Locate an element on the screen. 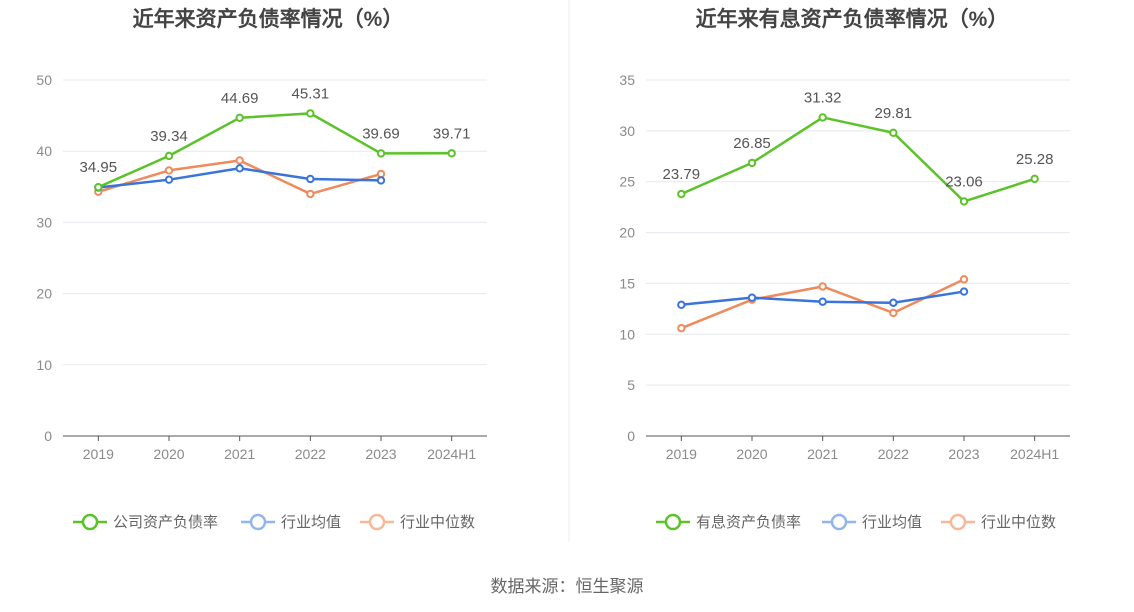 Image resolution: width=1134 pixels, height=612 pixels. data-label: 25.28 is located at coordinates (1035, 159).